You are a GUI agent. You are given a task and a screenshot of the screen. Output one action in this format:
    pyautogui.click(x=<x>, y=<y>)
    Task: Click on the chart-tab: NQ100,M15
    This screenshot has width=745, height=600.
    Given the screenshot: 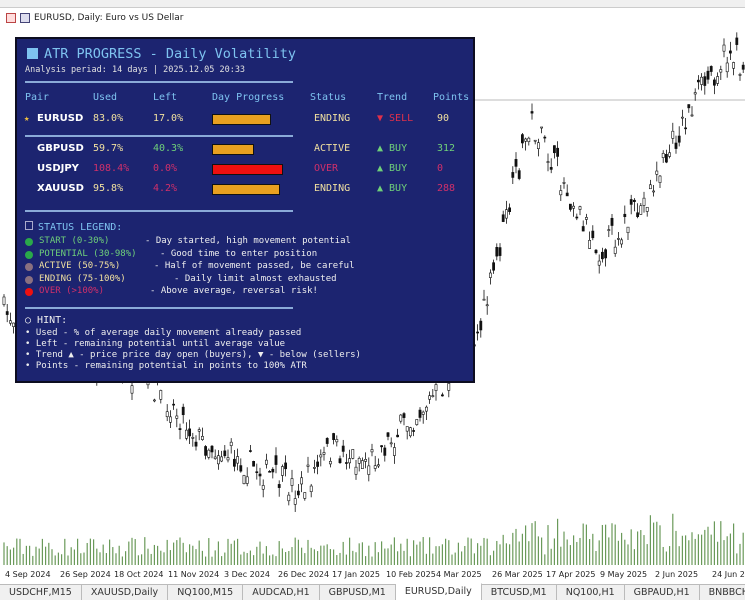 What is the action you would take?
    pyautogui.click(x=206, y=592)
    